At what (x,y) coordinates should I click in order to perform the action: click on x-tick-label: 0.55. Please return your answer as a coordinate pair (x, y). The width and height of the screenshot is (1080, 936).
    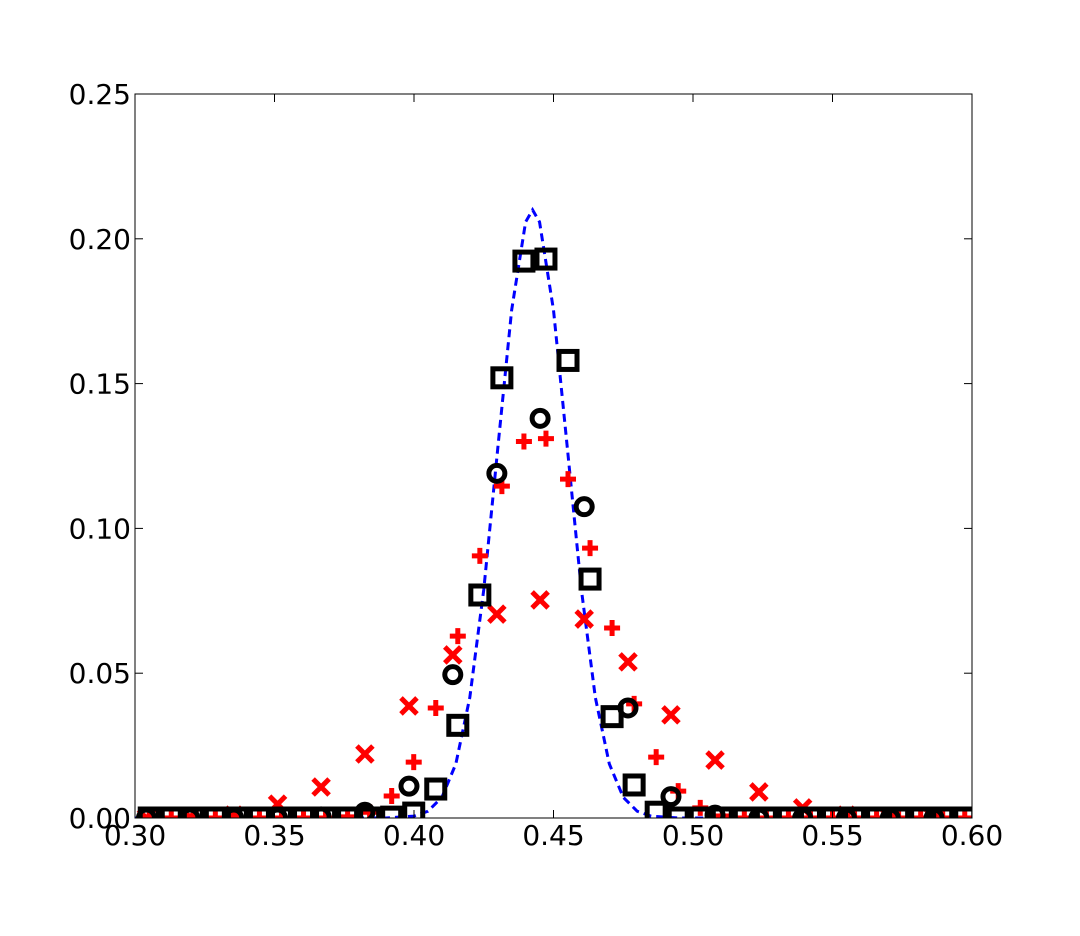
    Looking at the image, I should click on (832, 835).